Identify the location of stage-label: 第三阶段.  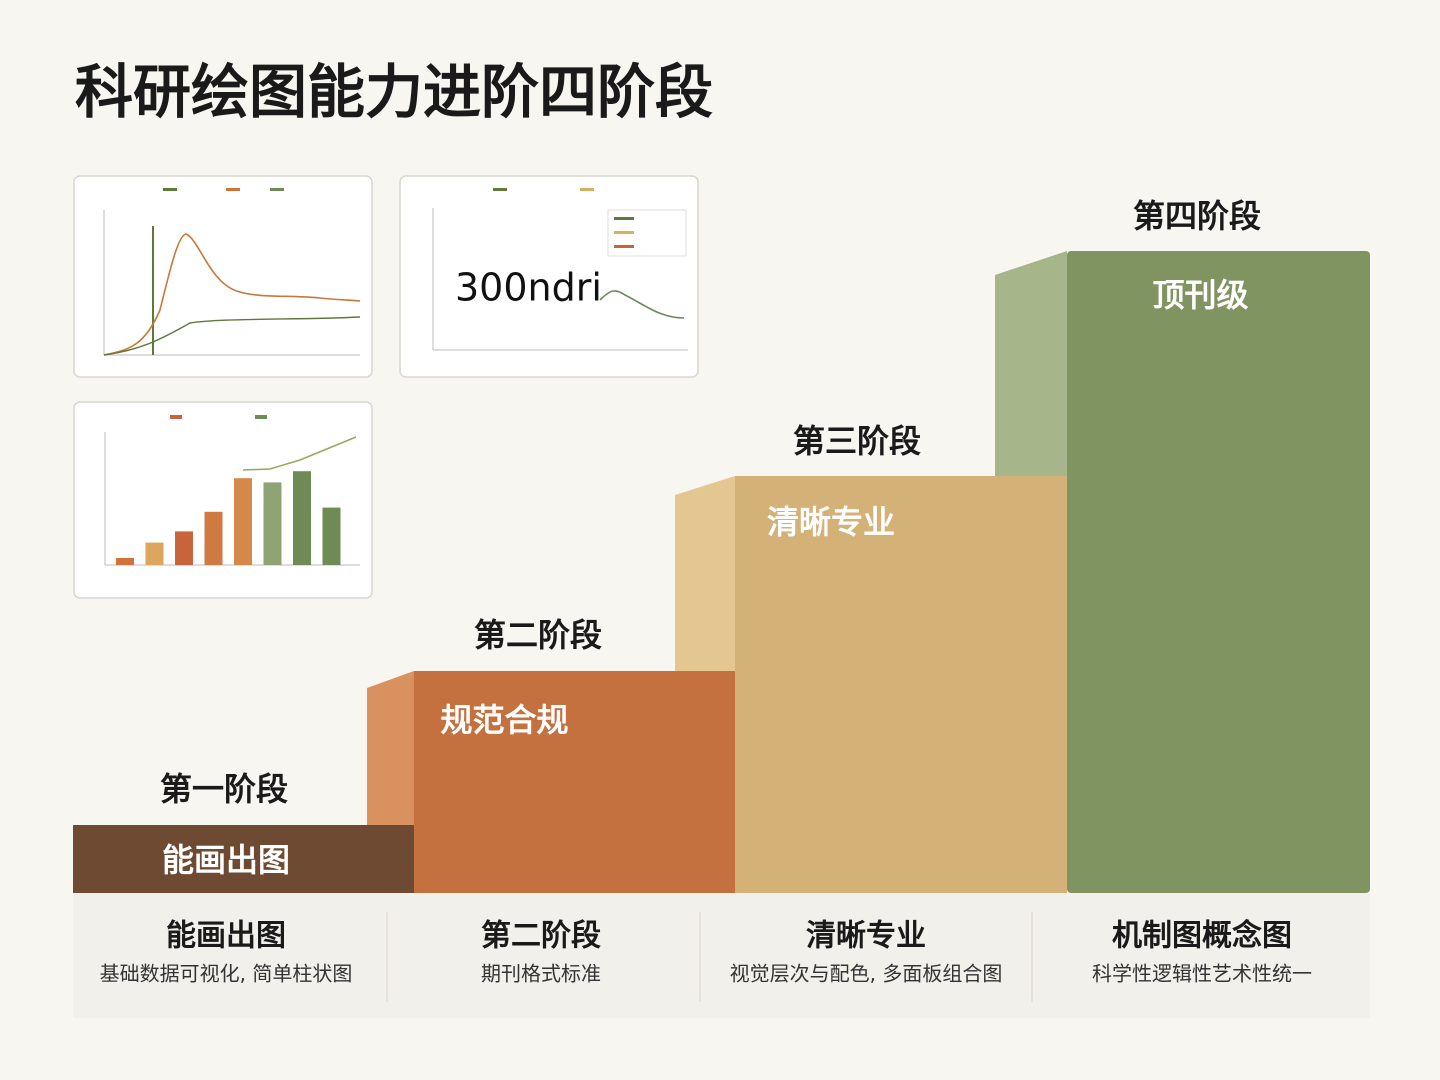
(857, 441).